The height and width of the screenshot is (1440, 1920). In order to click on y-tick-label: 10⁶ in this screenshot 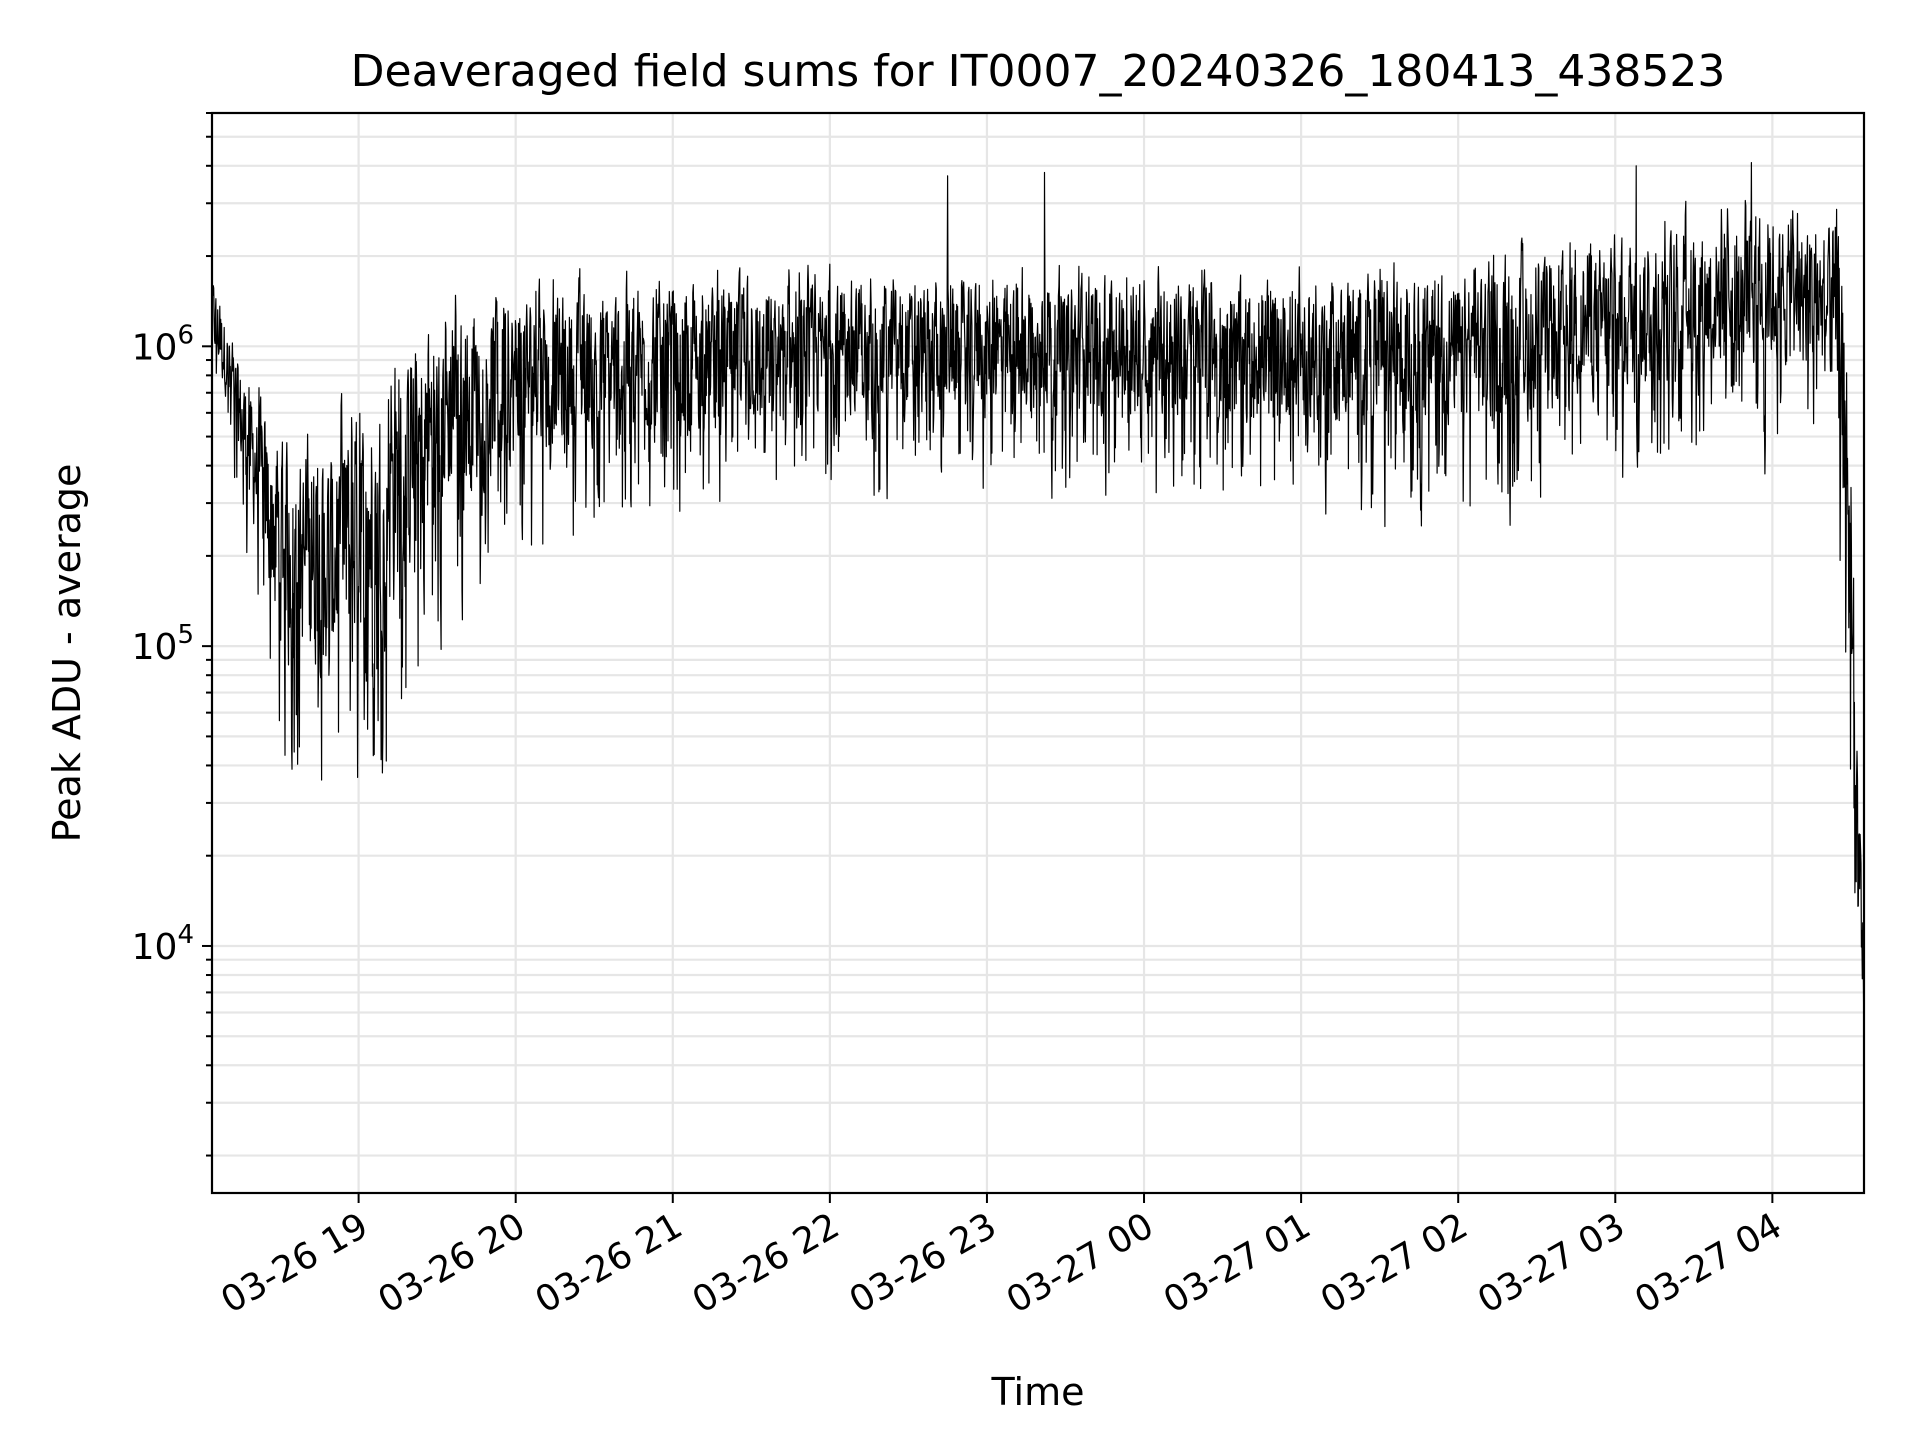, I will do `click(163, 344)`.